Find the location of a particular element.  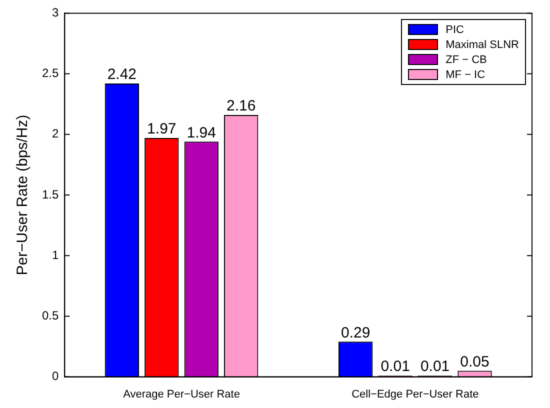

legend-label: Maximal SLNR is located at coordinates (482, 44).